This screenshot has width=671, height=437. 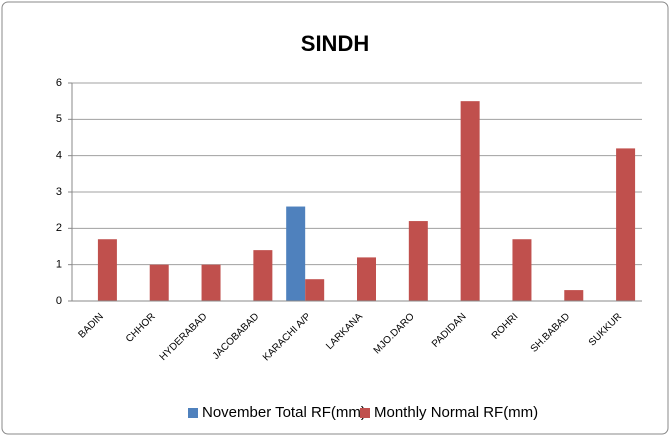 I want to click on y-tick-label: 6, so click(x=59, y=83).